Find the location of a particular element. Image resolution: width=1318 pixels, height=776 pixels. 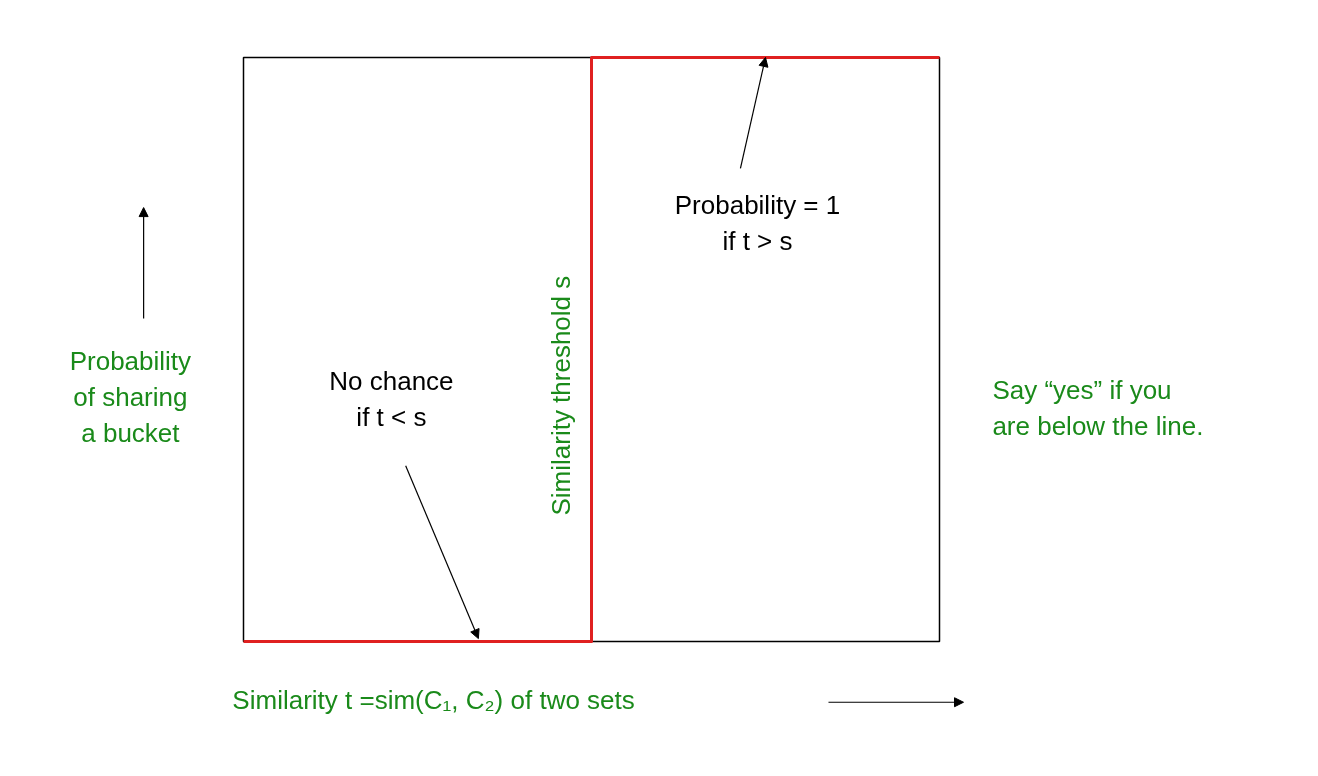

y-axis-title: Probability of sharing a bucket is located at coordinates (130, 397).